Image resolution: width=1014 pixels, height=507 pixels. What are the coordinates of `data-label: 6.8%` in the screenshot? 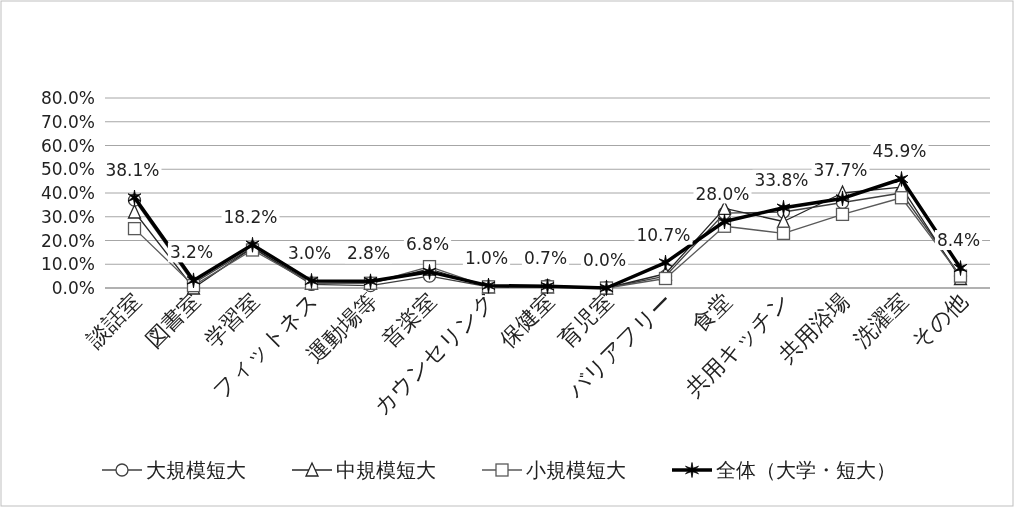 It's located at (427, 243).